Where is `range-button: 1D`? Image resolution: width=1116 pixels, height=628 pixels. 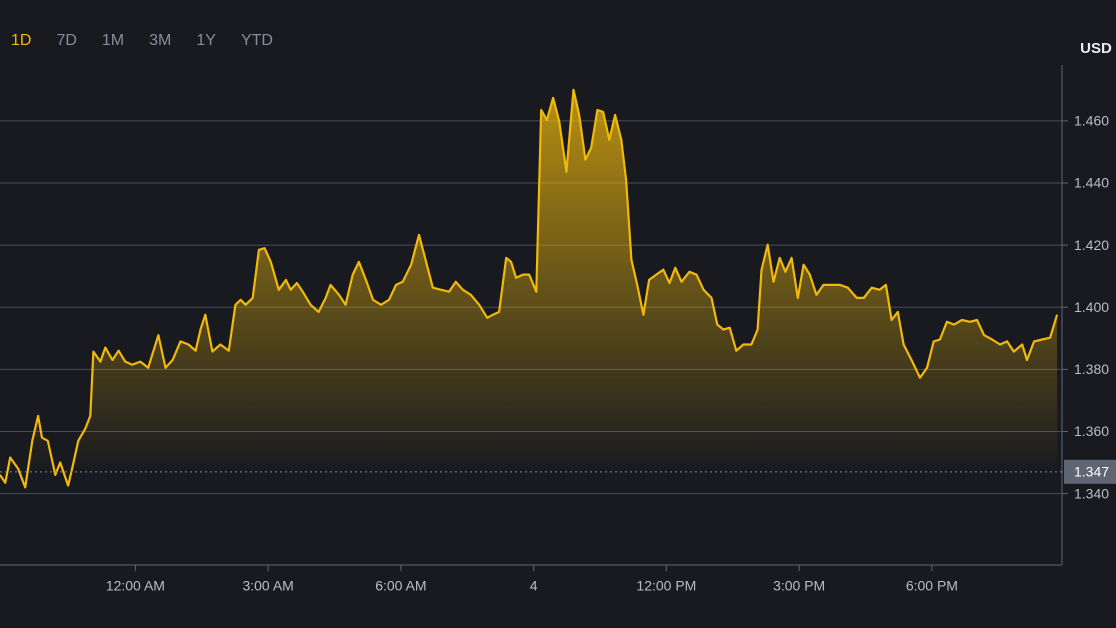
range-button: 1D is located at coordinates (21, 40).